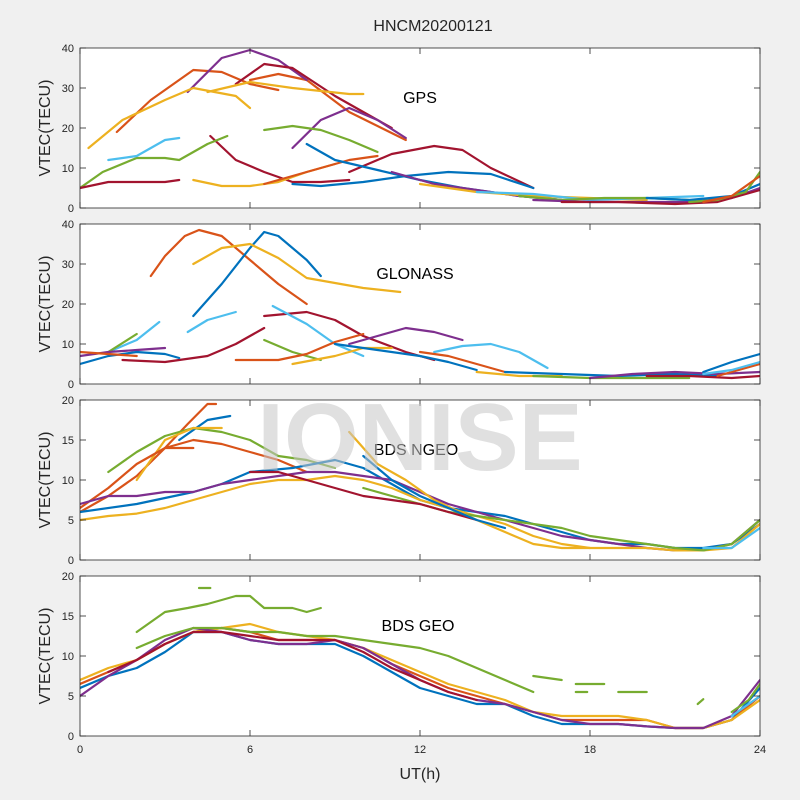 This screenshot has height=800, width=800. Describe the element at coordinates (420, 750) in the screenshot. I see `x-tick-label: 12` at that location.